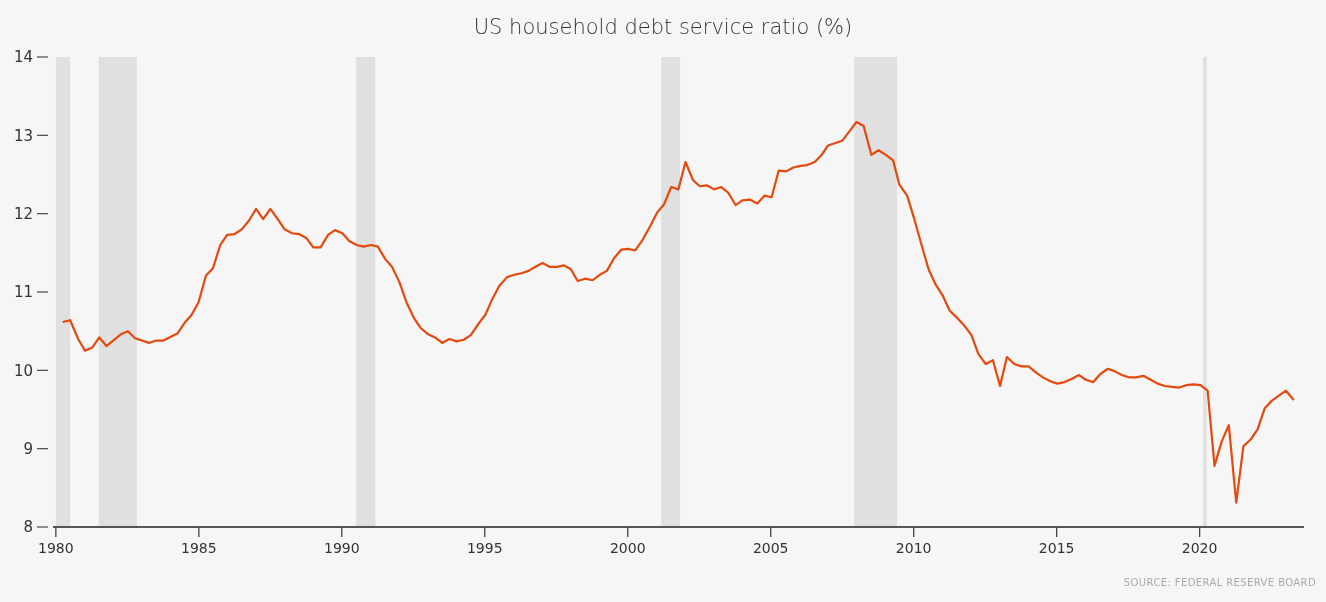  I want to click on source-note: SOURCE: FEDERAL RESERVE BOARD, so click(1219, 582).